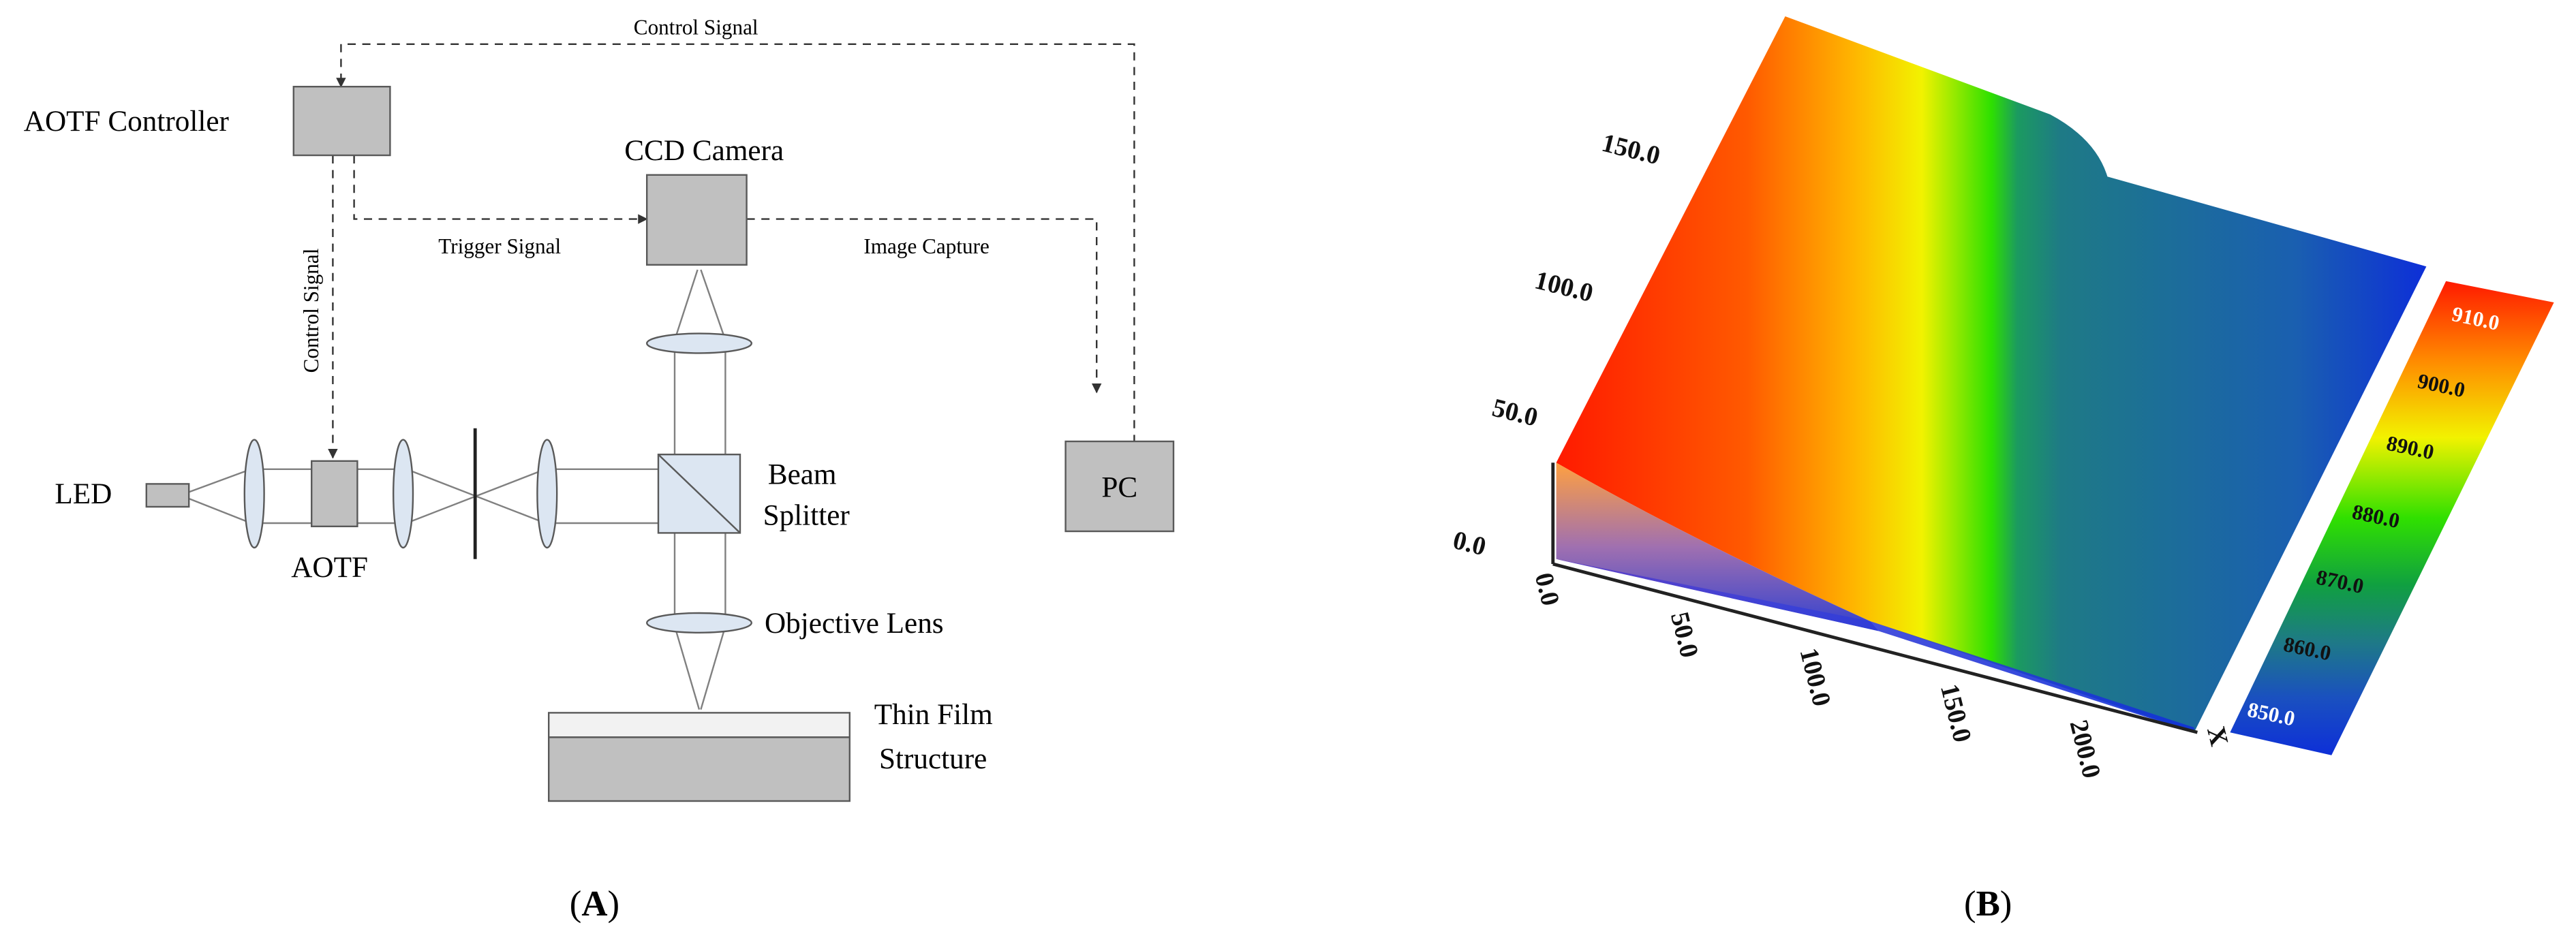 This screenshot has height=940, width=2576. Describe the element at coordinates (311, 310) in the screenshot. I see `label-control-signal-side: Control Signal` at that location.